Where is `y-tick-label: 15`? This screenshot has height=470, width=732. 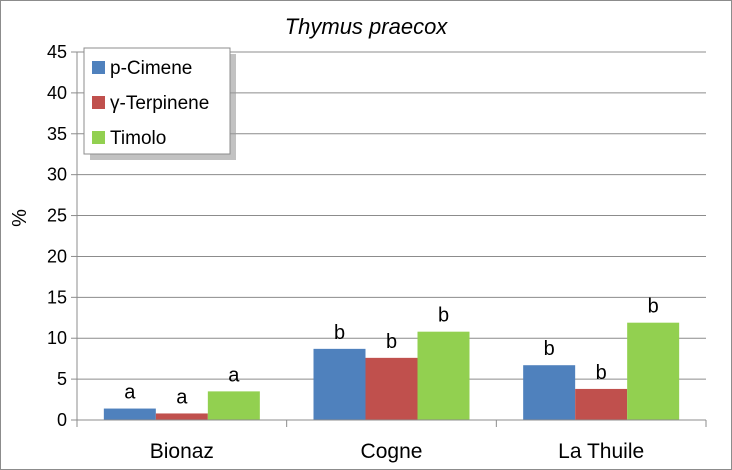
y-tick-label: 15 is located at coordinates (57, 297).